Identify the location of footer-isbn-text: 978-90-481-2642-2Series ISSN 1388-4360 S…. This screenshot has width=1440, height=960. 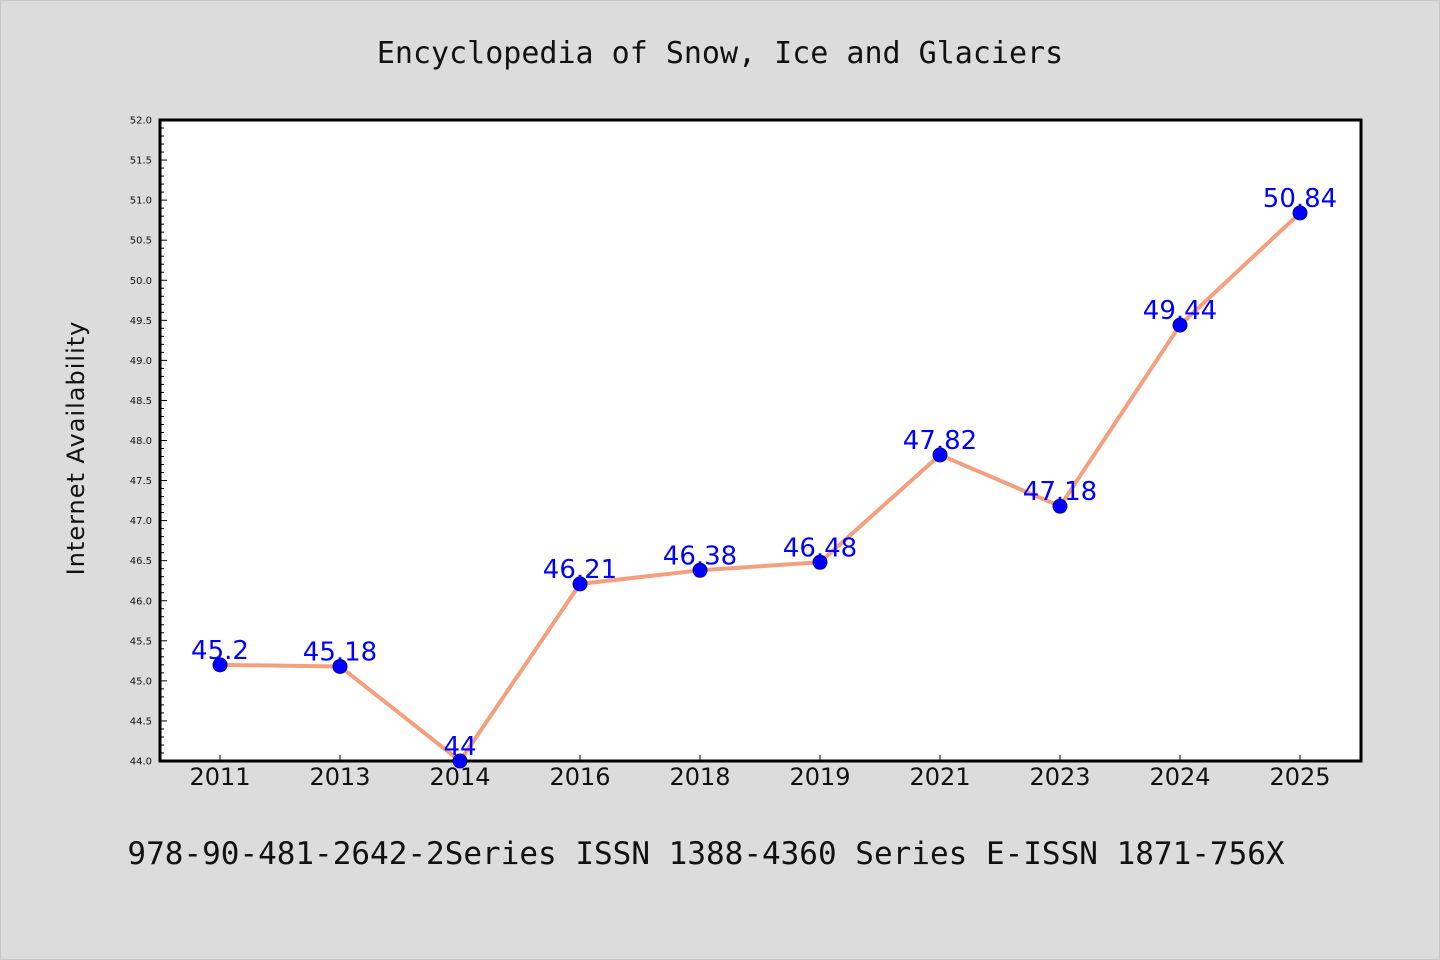
(705, 854).